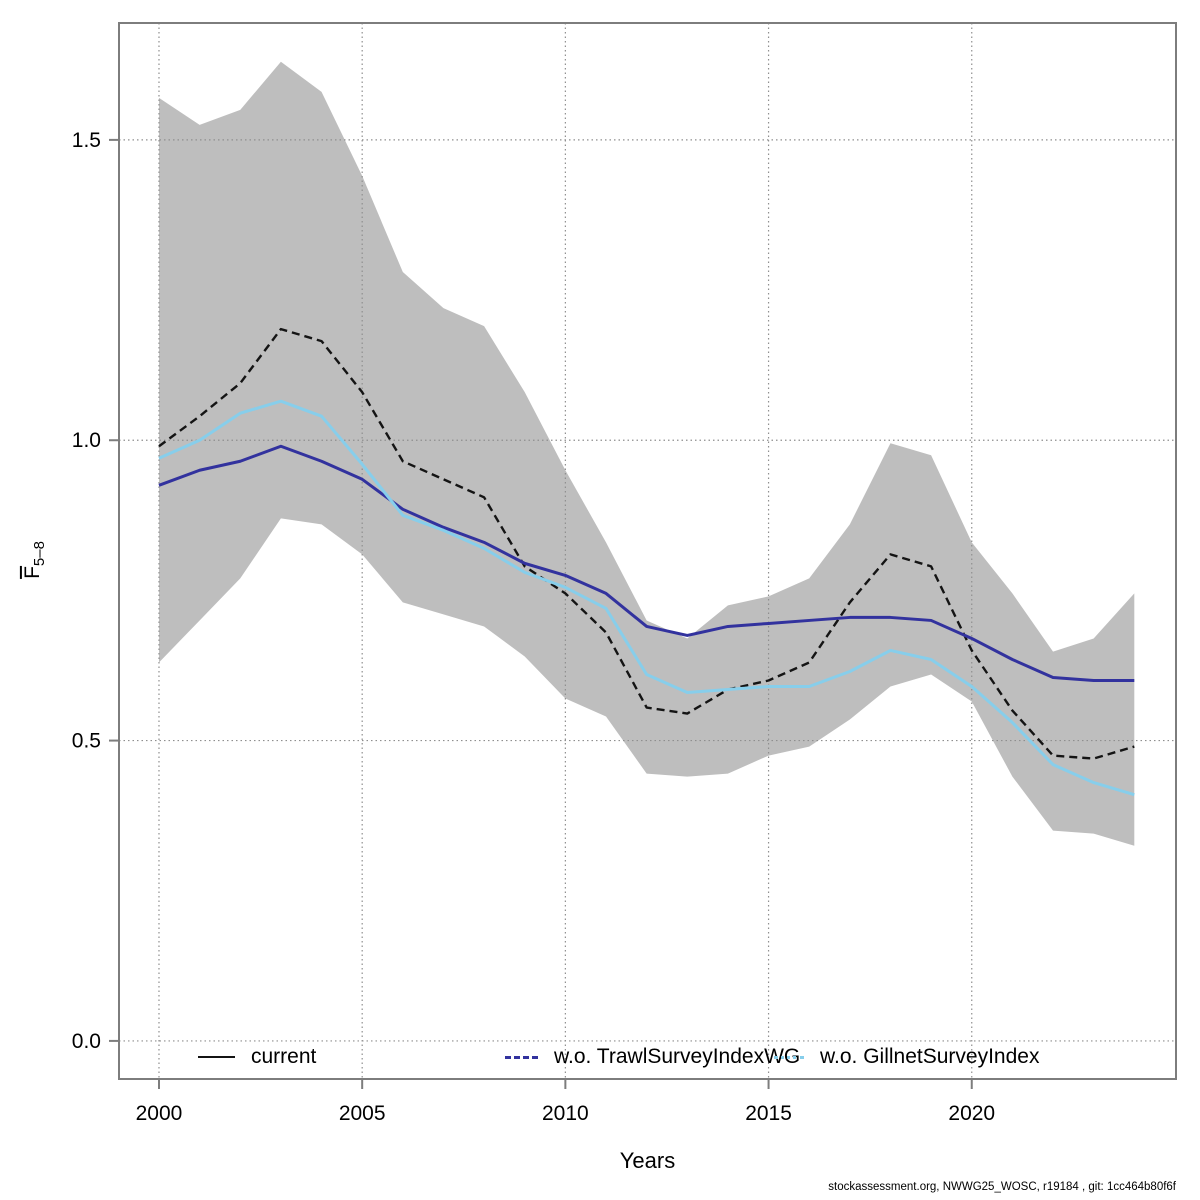 The height and width of the screenshot is (1200, 1200). What do you see at coordinates (31, 572) in the screenshot?
I see `f-bar-symbol: F` at bounding box center [31, 572].